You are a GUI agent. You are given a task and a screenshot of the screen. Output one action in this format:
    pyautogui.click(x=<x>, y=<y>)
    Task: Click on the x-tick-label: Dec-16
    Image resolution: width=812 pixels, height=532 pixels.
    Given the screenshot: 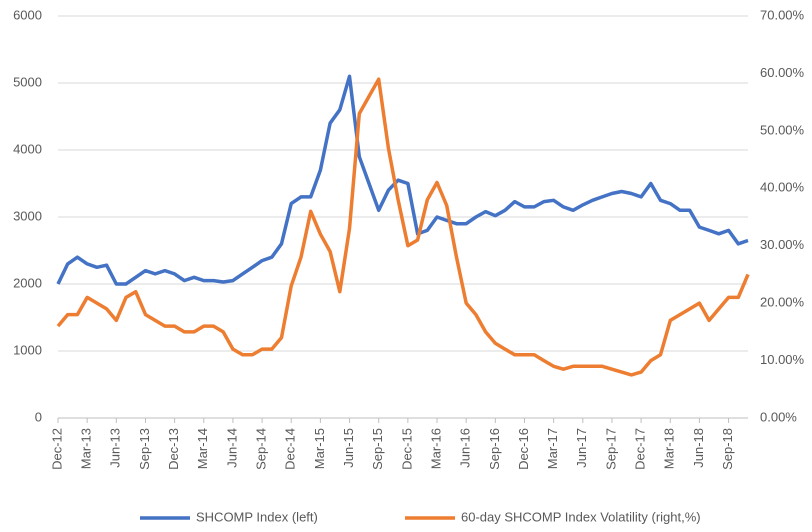 What is the action you would take?
    pyautogui.click(x=523, y=449)
    